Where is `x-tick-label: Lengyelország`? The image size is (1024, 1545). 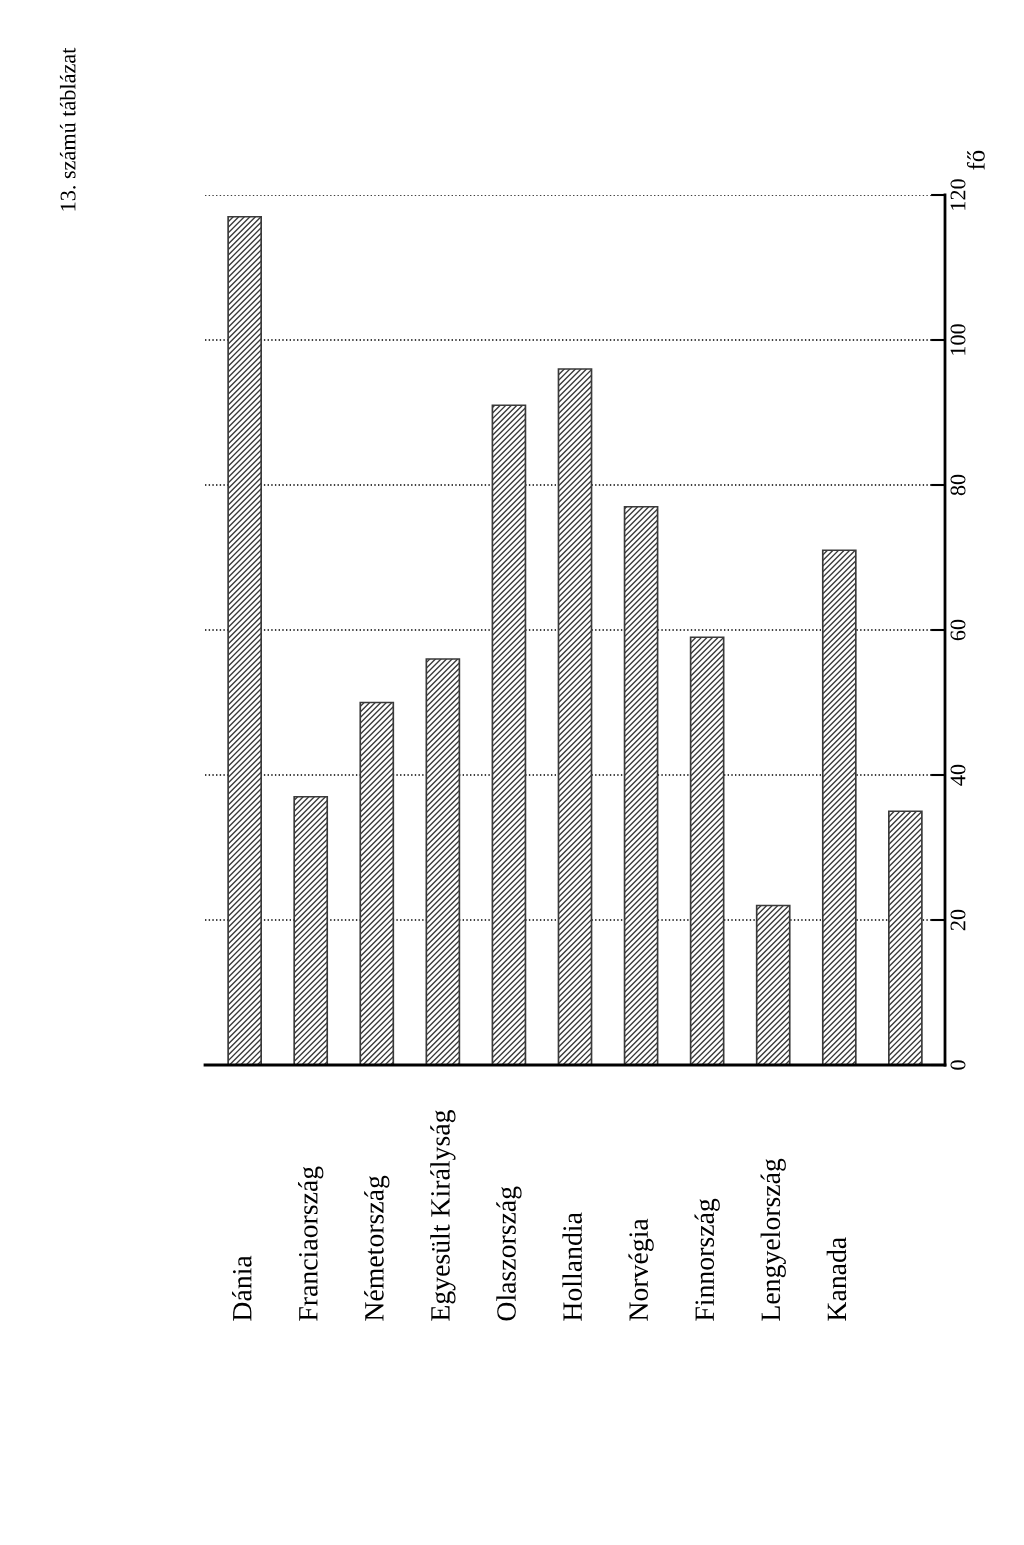 x-tick-label: Lengyelország is located at coordinates (773, 1239).